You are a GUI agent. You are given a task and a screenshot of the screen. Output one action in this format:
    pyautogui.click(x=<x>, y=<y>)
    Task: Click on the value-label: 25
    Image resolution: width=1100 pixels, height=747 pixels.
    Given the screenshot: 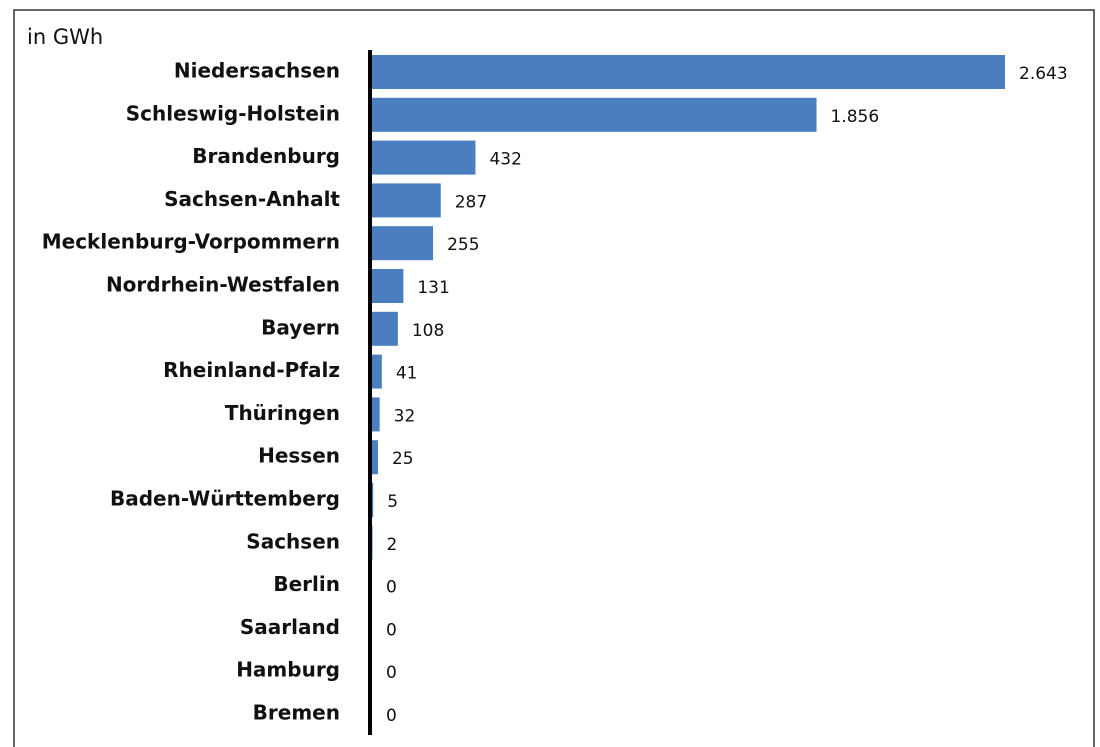 What is the action you would take?
    pyautogui.click(x=403, y=459)
    